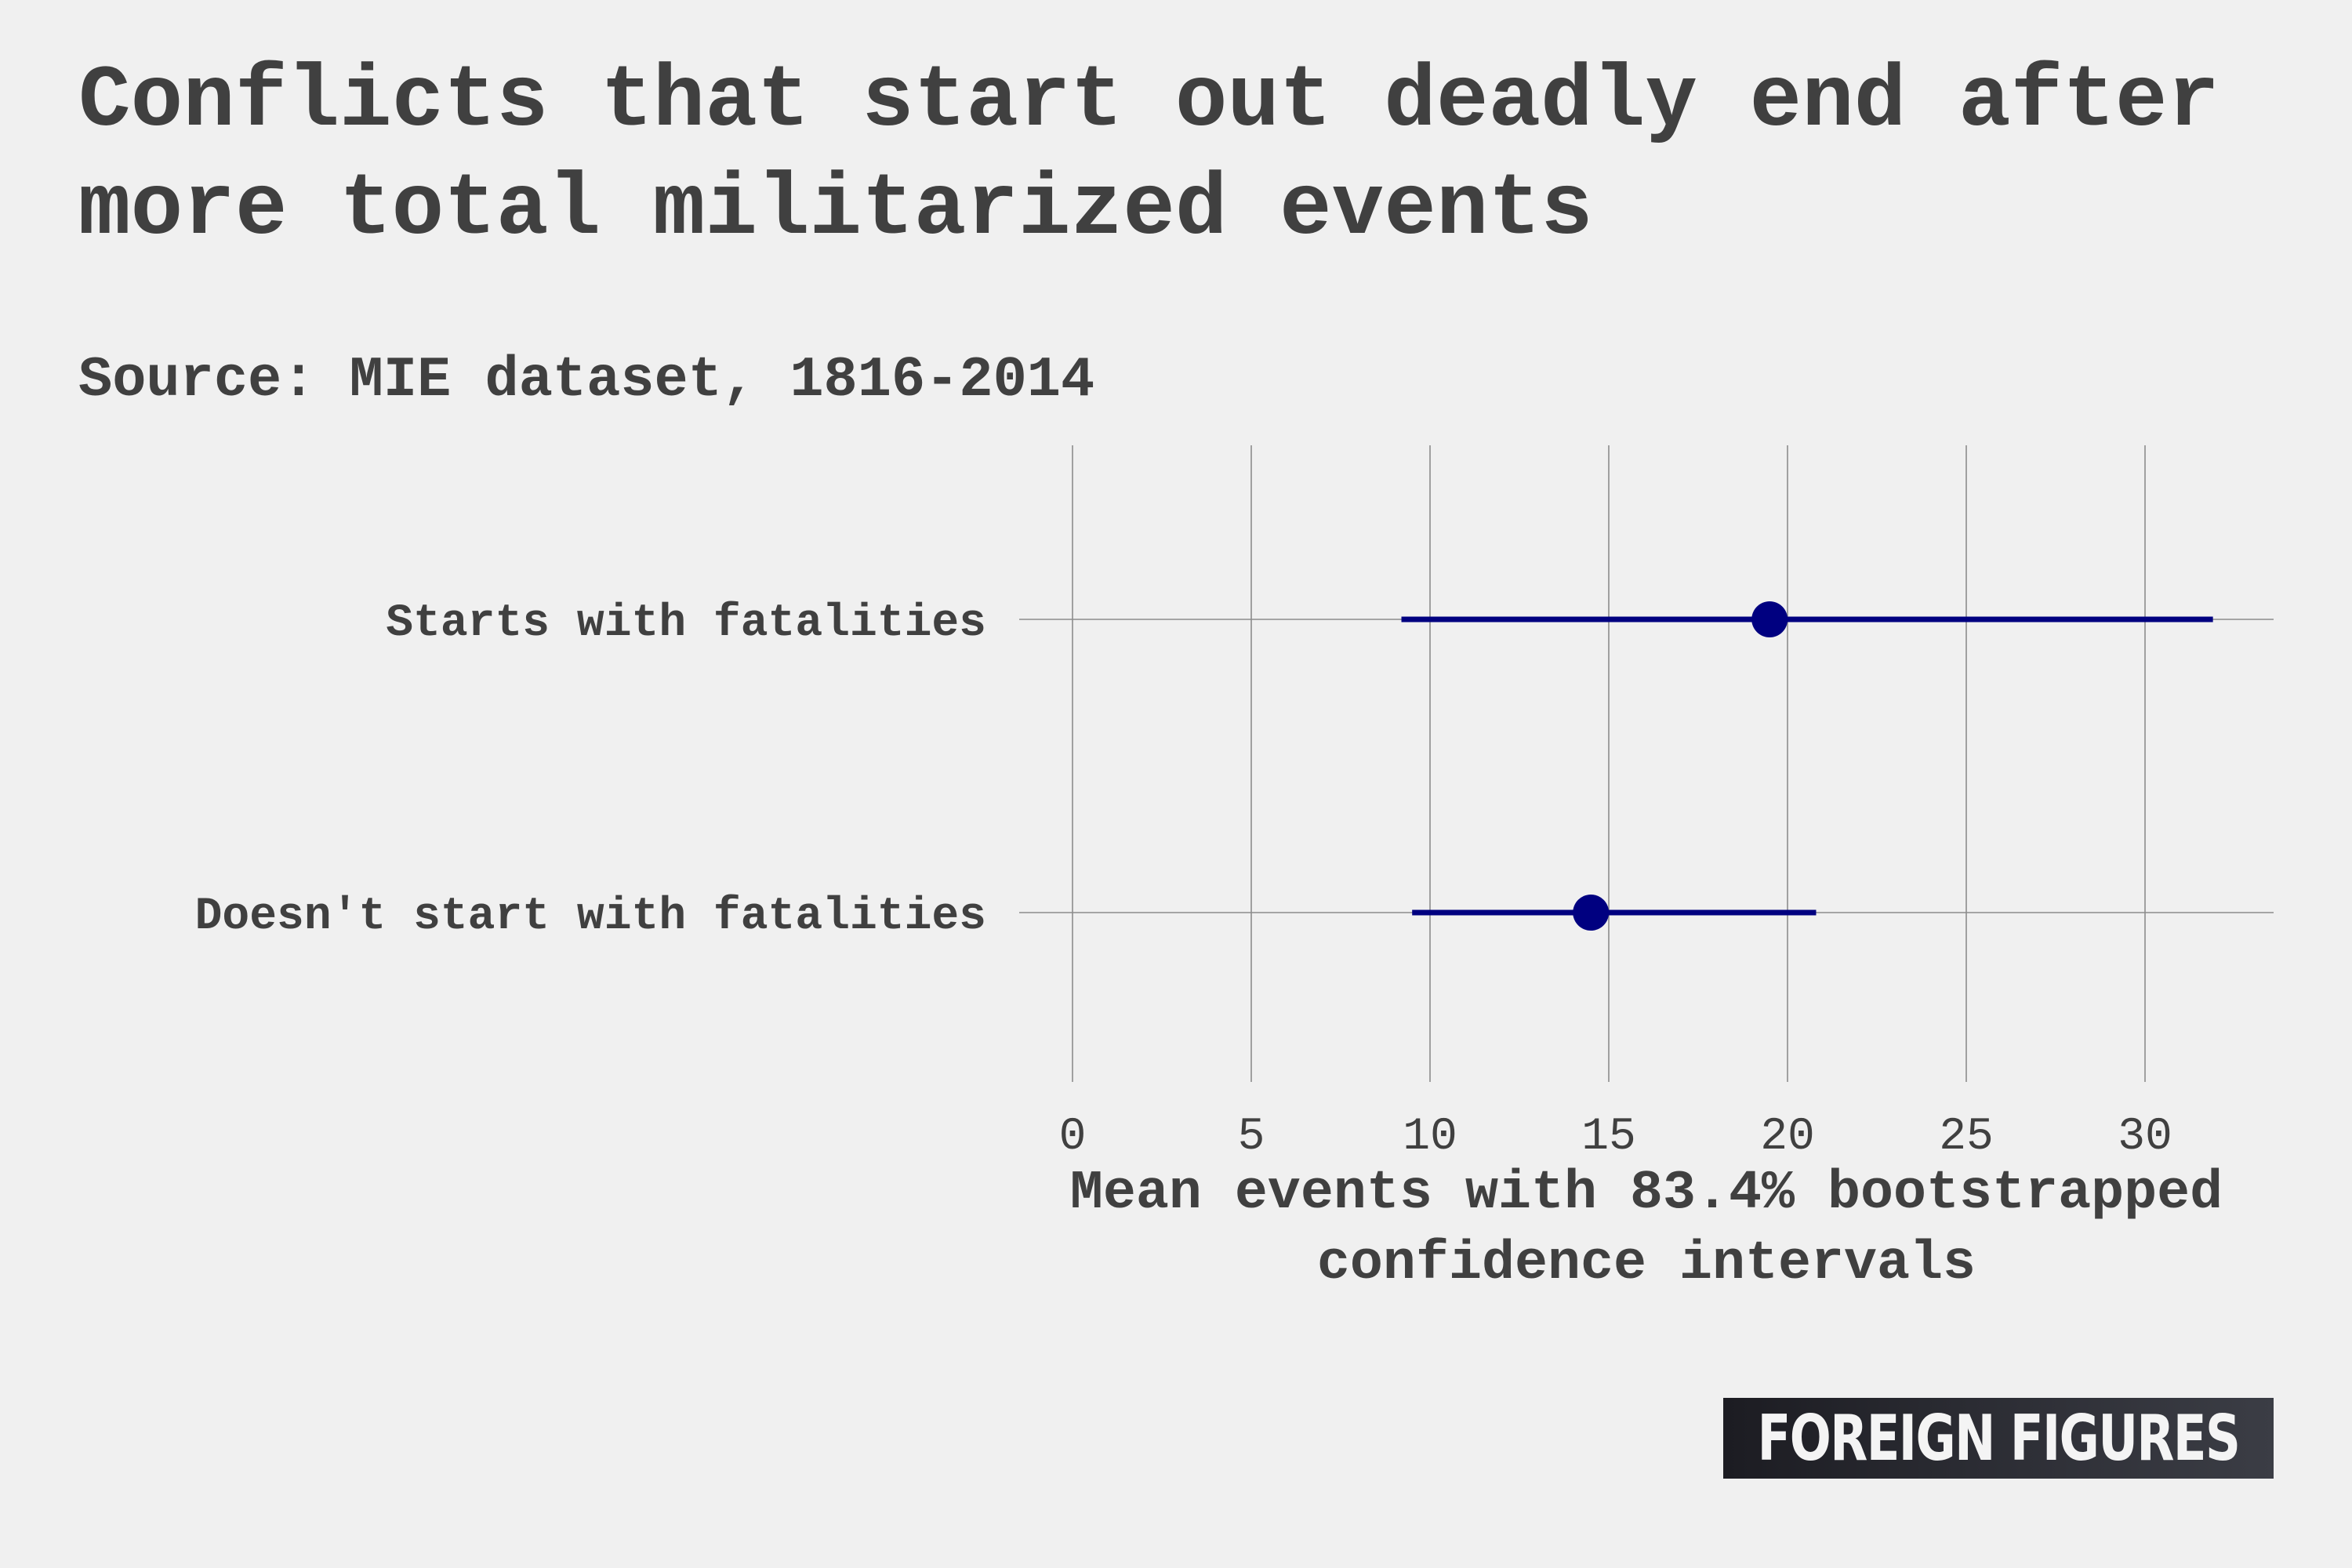  Describe the element at coordinates (590, 917) in the screenshot. I see `y-tick-label: Doesn't start with fatalities` at that location.